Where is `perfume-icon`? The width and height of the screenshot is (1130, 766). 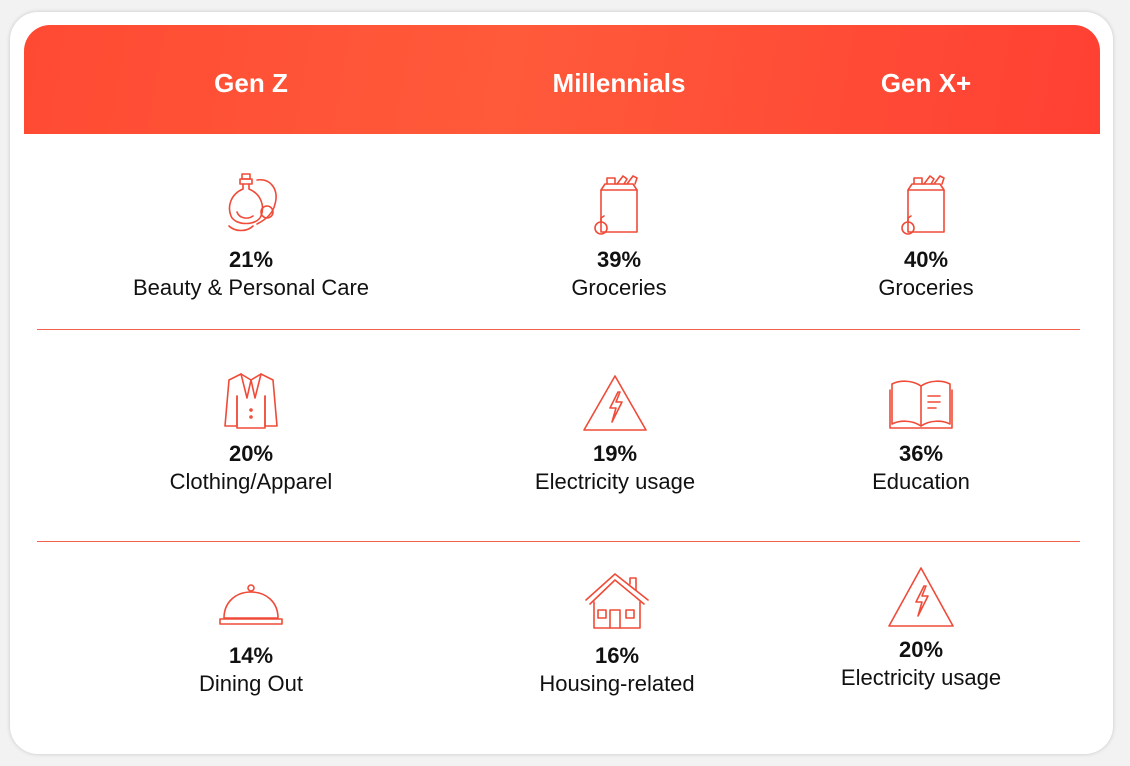 perfume-icon is located at coordinates (252, 202).